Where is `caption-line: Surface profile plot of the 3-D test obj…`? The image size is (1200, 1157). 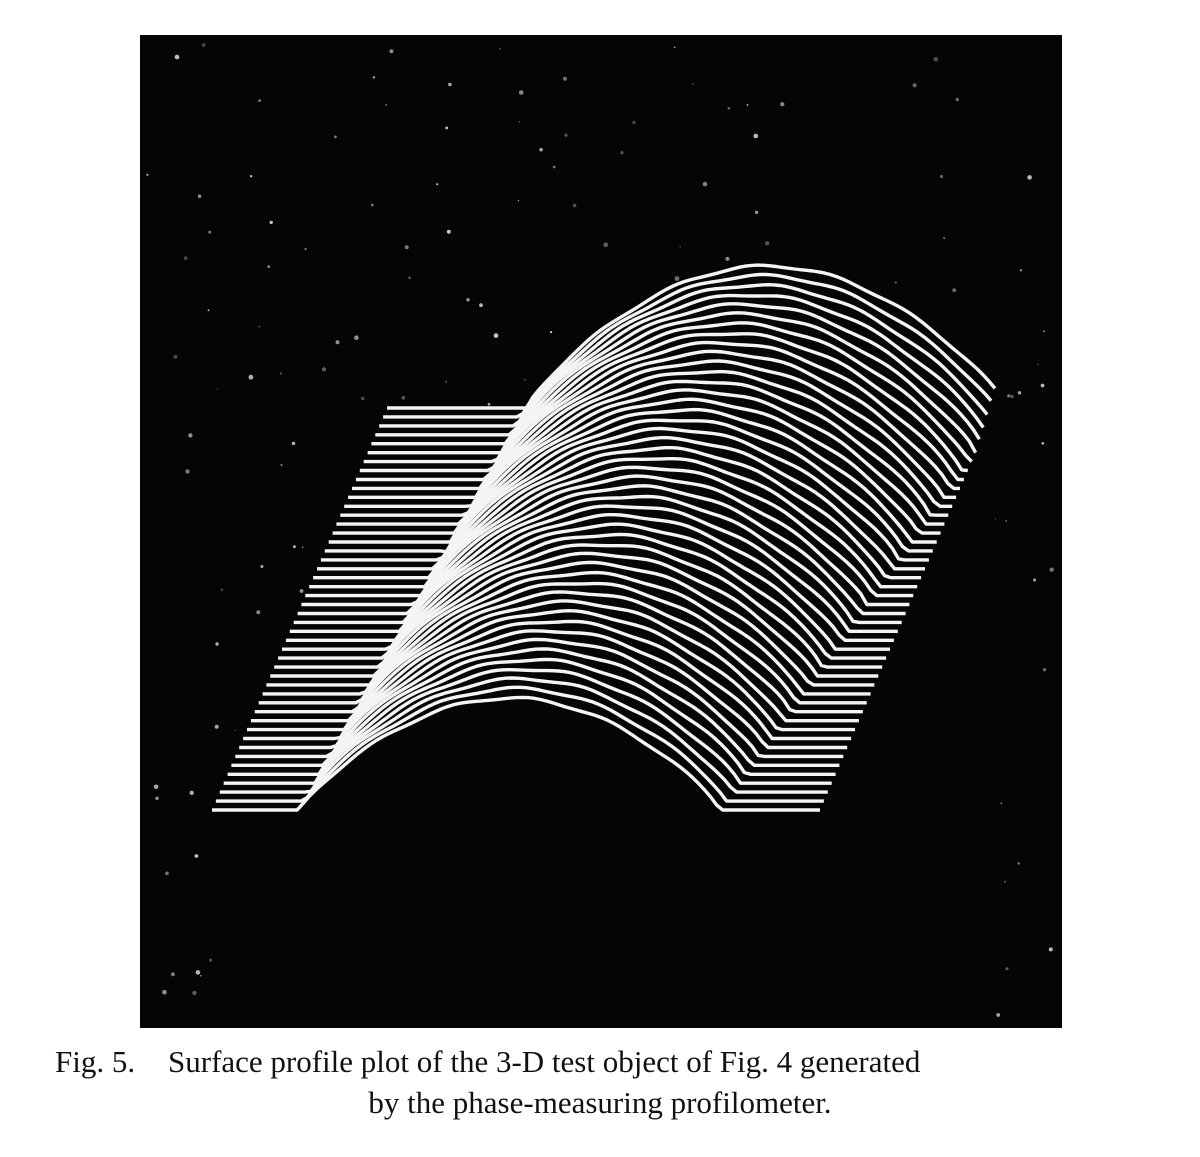
caption-line: Surface profile plot of the 3-D test obj… is located at coordinates (544, 1061).